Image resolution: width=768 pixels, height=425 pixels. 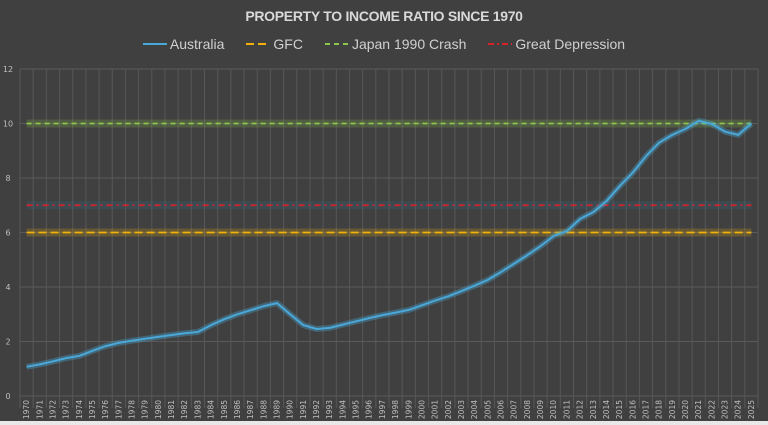 What do you see at coordinates (7, 233) in the screenshot?
I see `y-tick-label: 6` at bounding box center [7, 233].